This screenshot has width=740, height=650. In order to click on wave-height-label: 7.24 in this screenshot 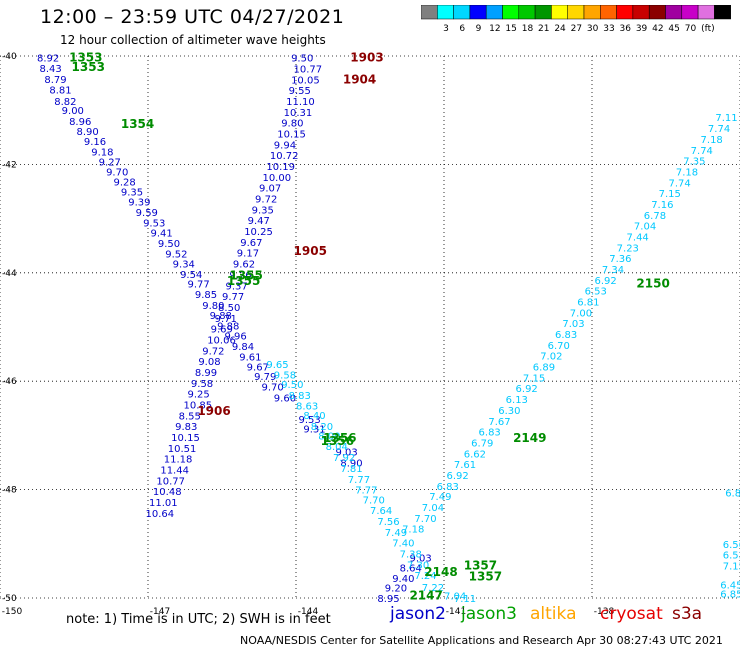, I will do `click(425, 576)`.